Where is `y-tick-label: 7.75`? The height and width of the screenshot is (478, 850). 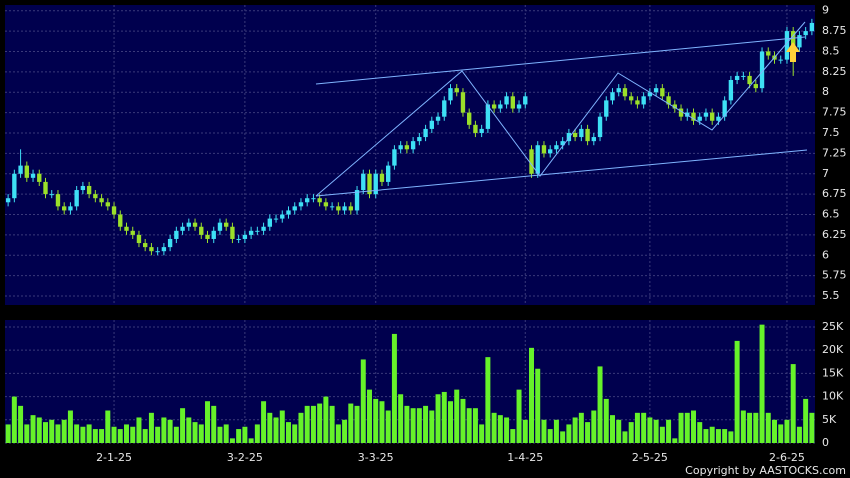
y-tick-label: 7.75 is located at coordinates (834, 112).